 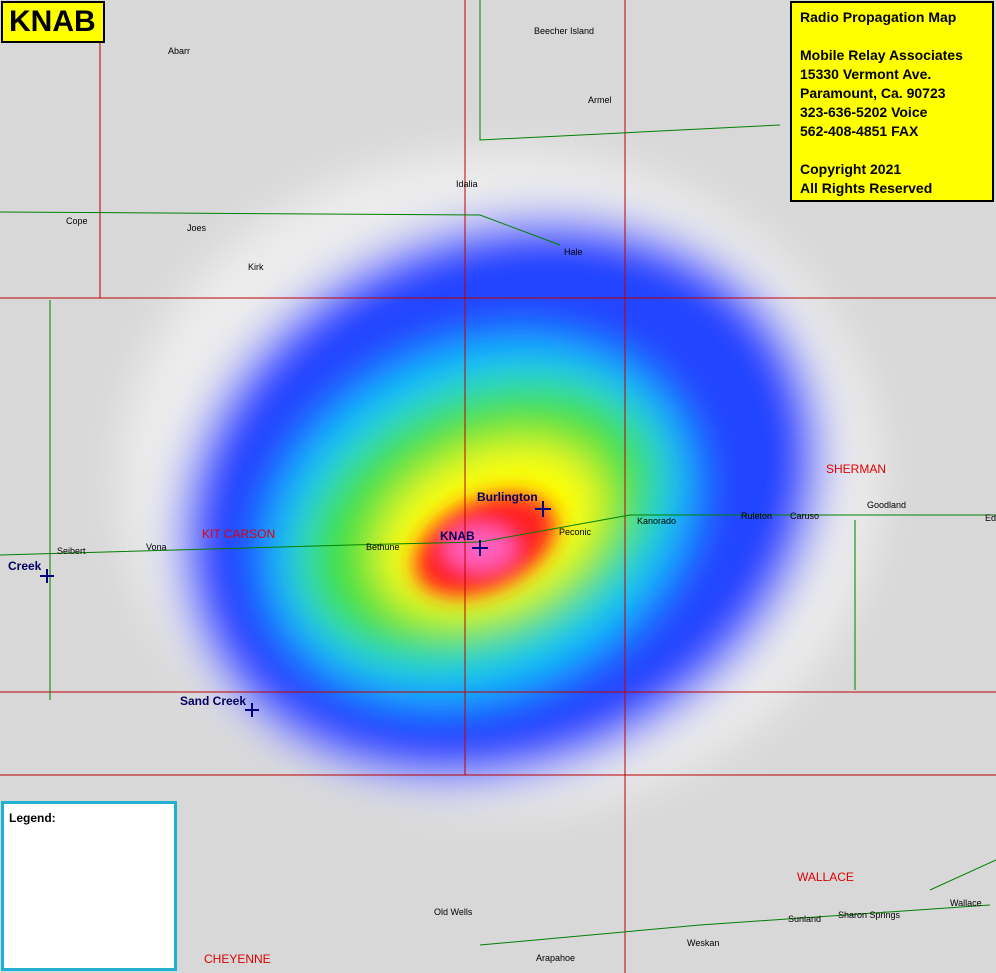 I want to click on place-label: Peconic, so click(x=575, y=532).